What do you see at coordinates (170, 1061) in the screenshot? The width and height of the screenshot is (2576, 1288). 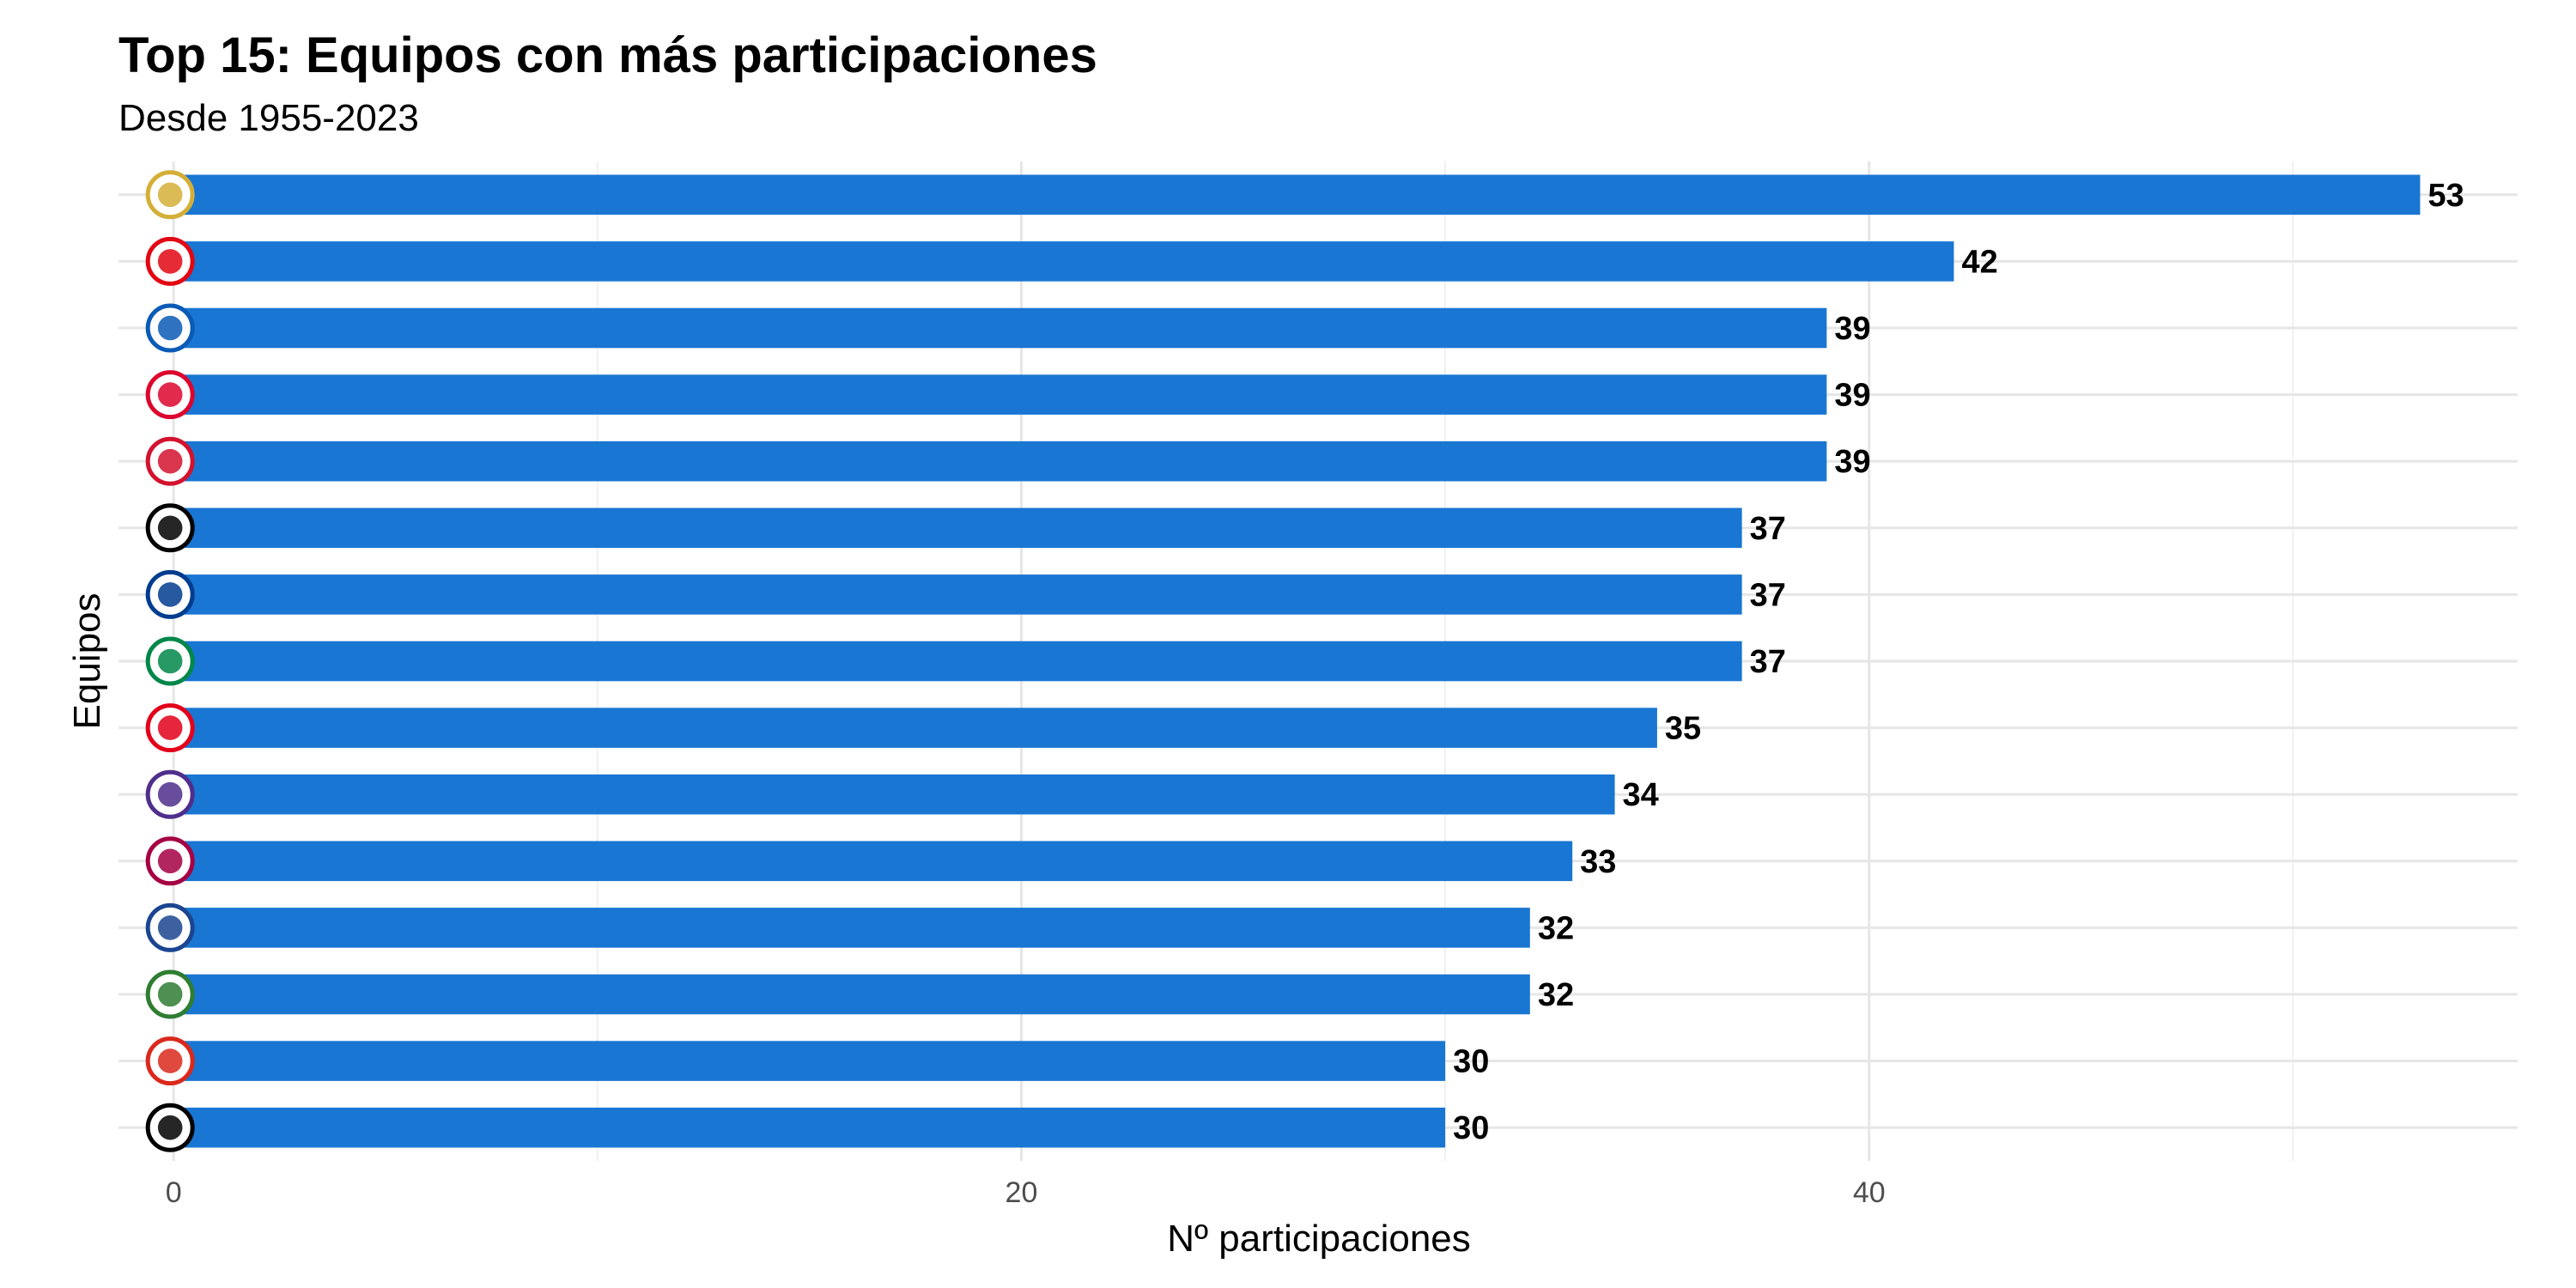 I see `manchester-united-crest-icon` at bounding box center [170, 1061].